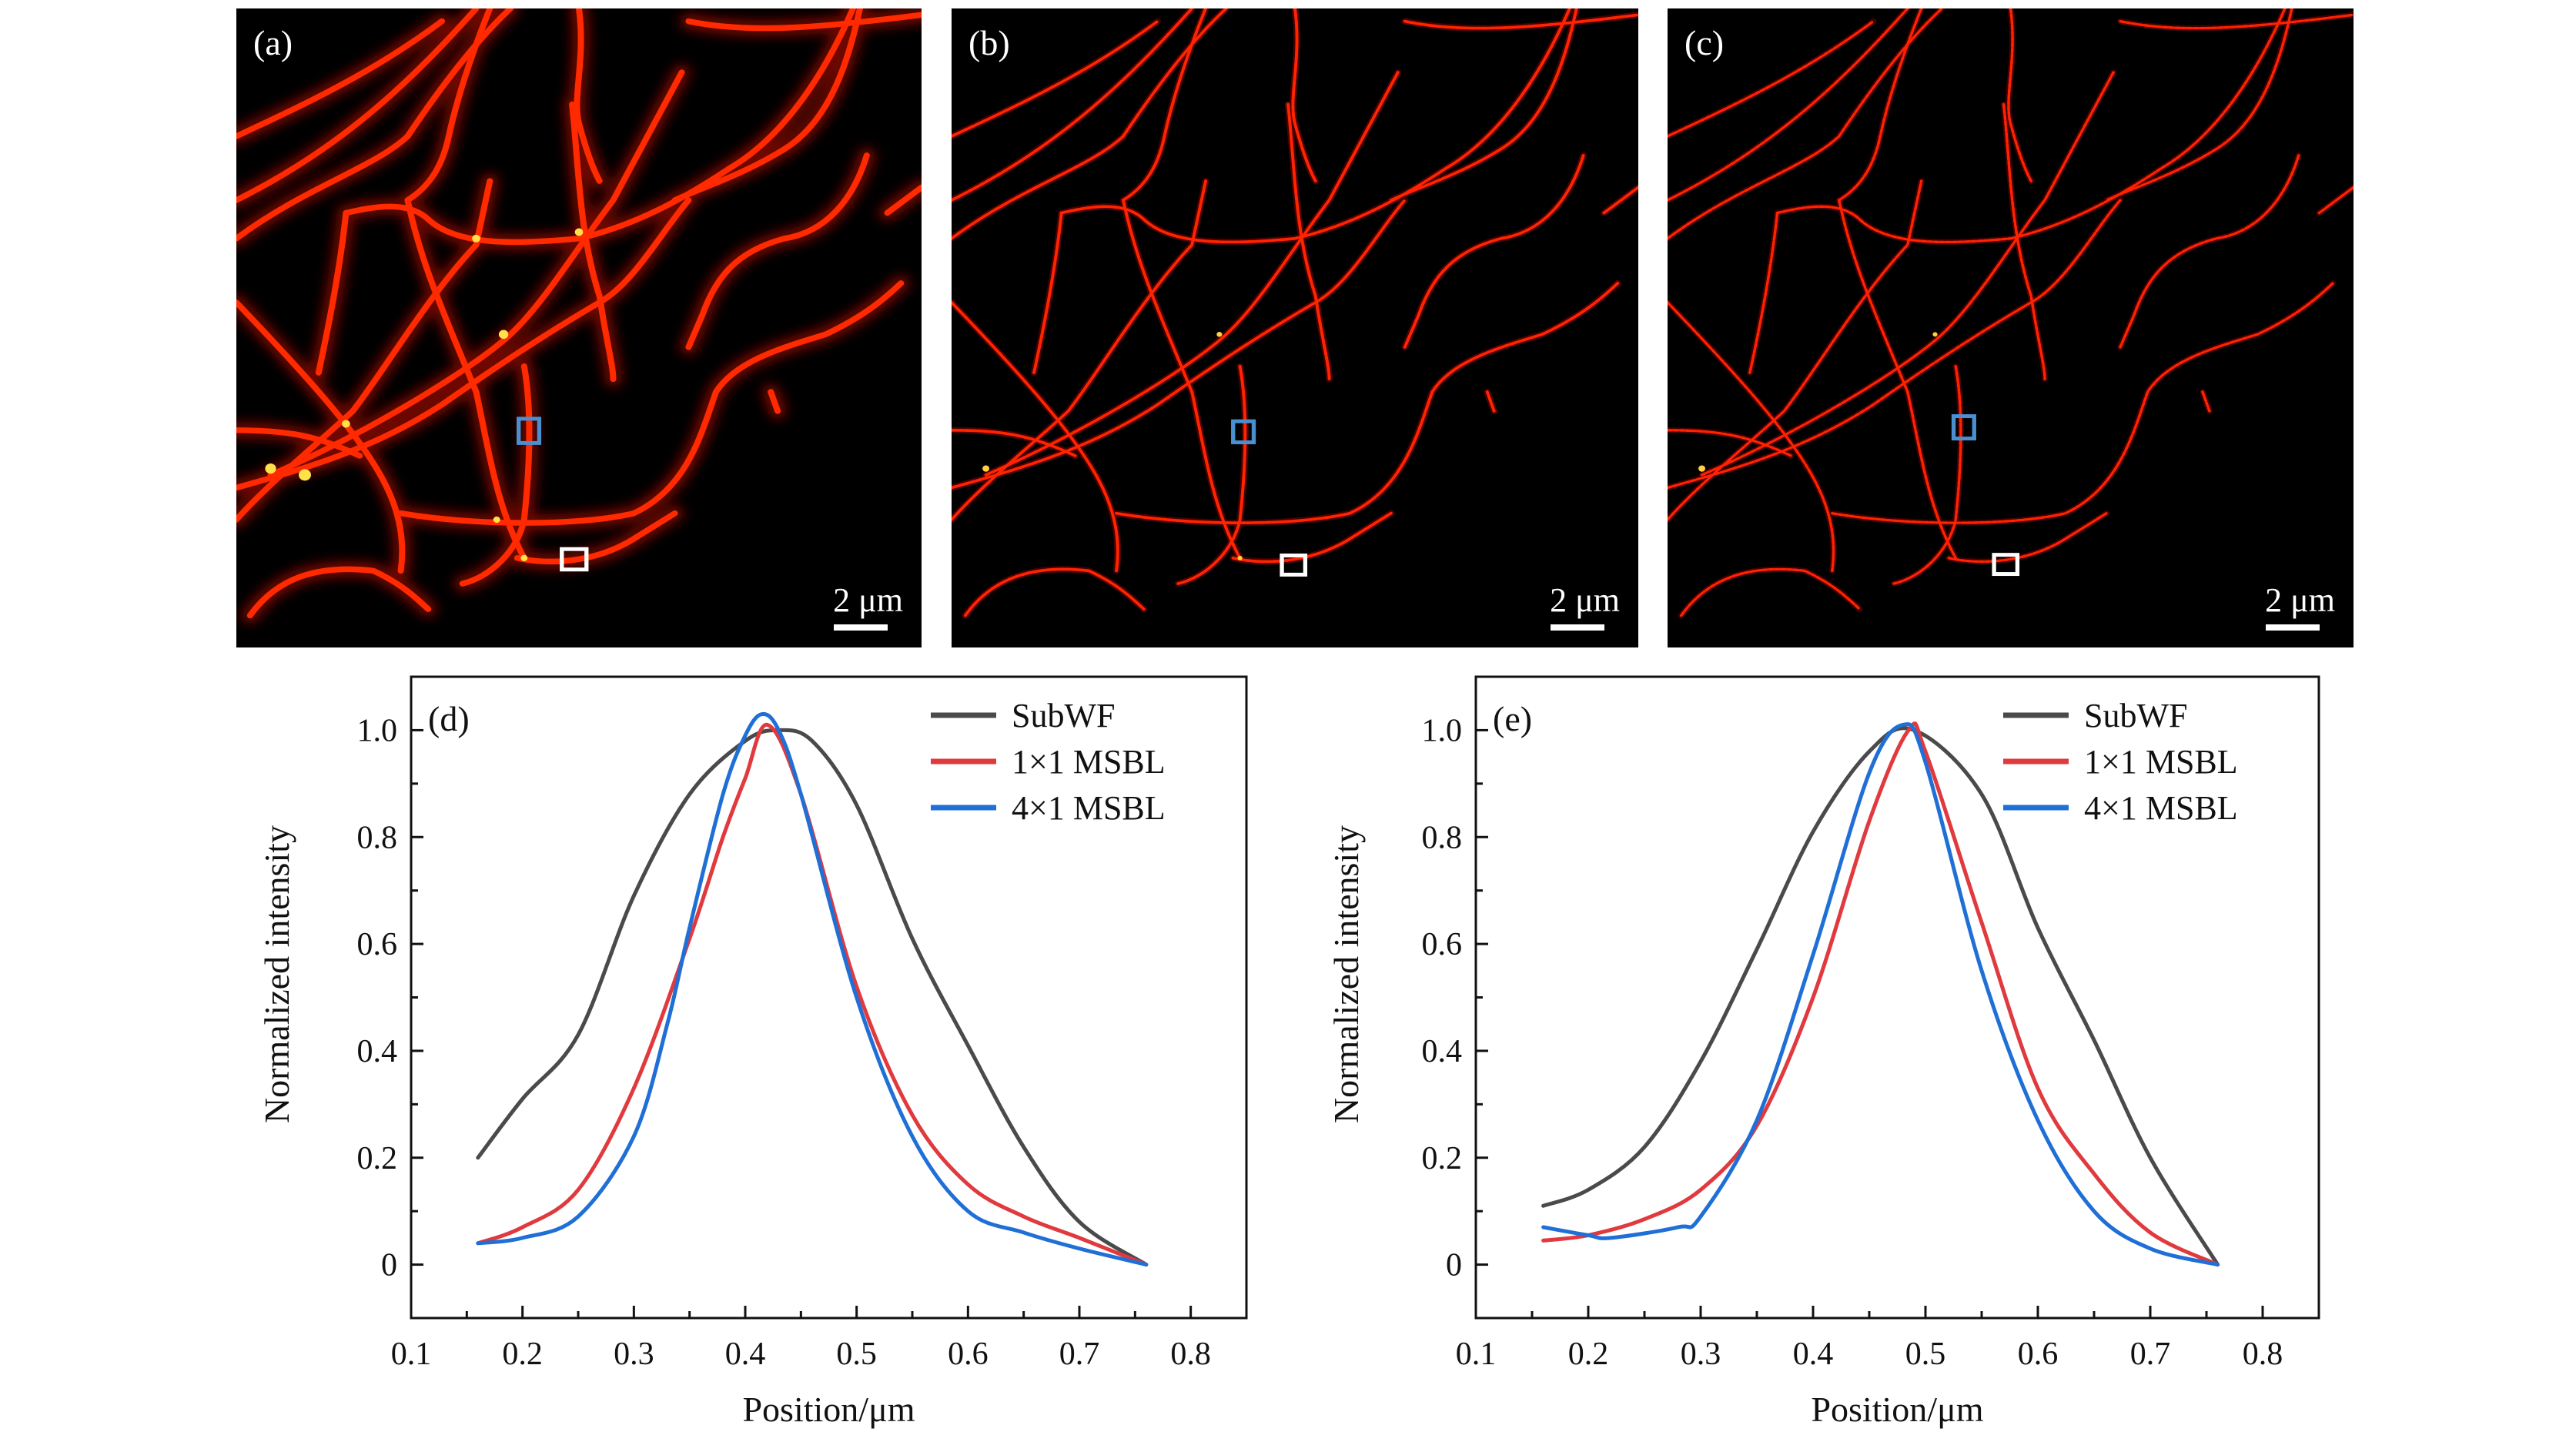 This screenshot has width=2576, height=1432. What do you see at coordinates (273, 42) in the screenshot?
I see `panel-label: (a)` at bounding box center [273, 42].